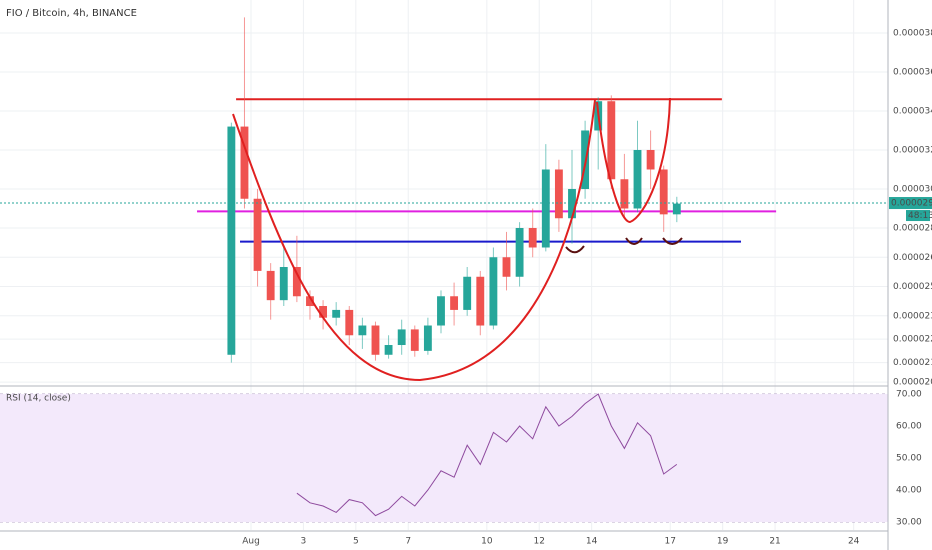 The height and width of the screenshot is (550, 932). Describe the element at coordinates (356, 542) in the screenshot. I see `x-tick-label: 5` at that location.